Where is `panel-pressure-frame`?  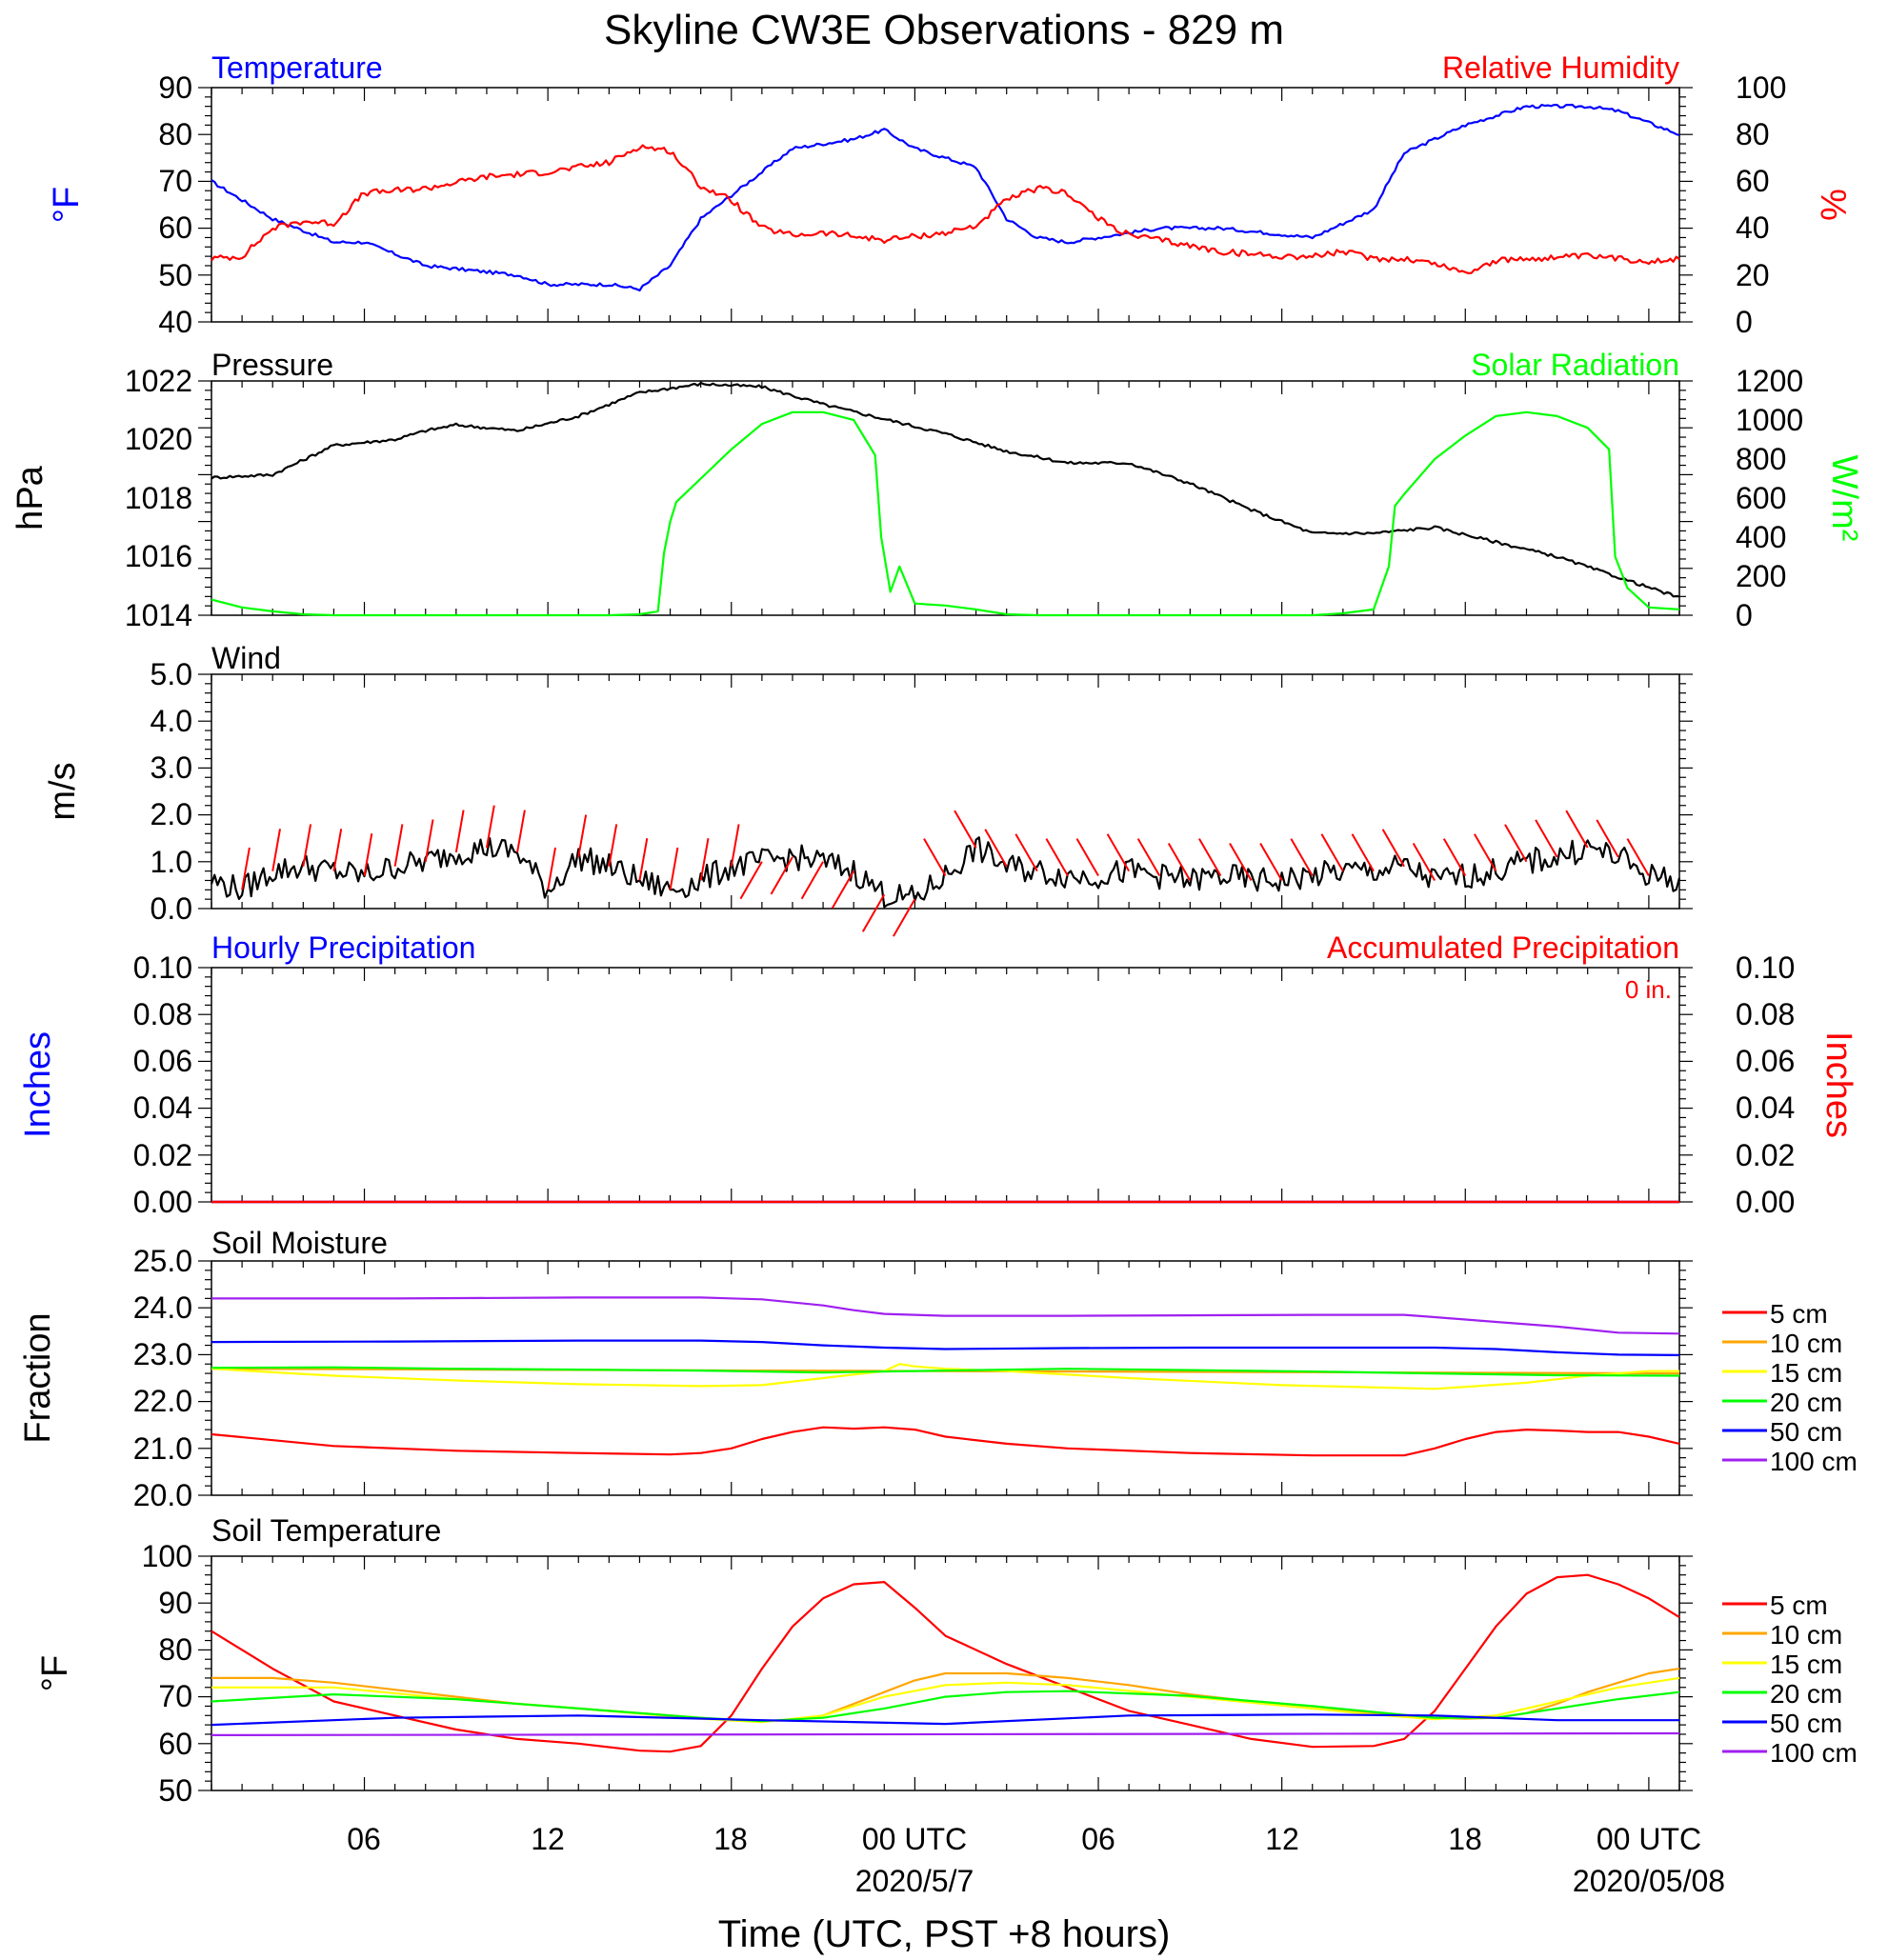 panel-pressure-frame is located at coordinates (945, 498).